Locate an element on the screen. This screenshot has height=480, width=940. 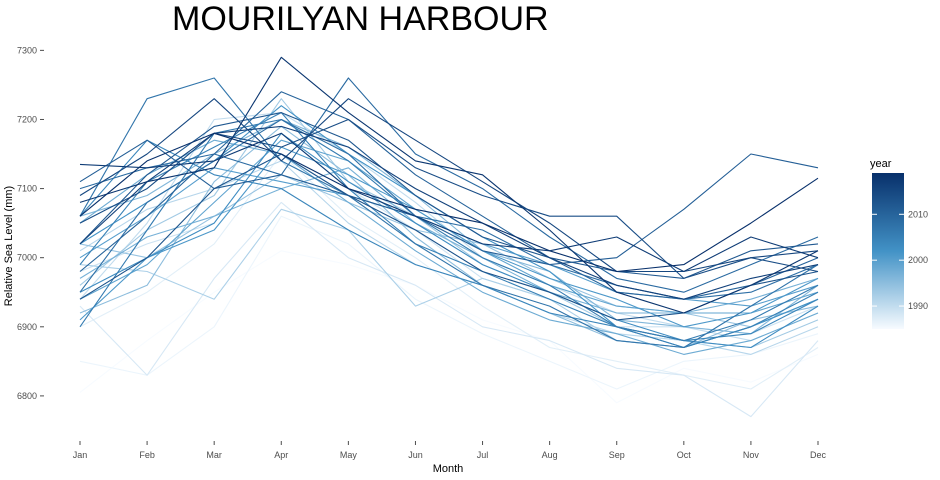
x-tick-label: Sep is located at coordinates (617, 455).